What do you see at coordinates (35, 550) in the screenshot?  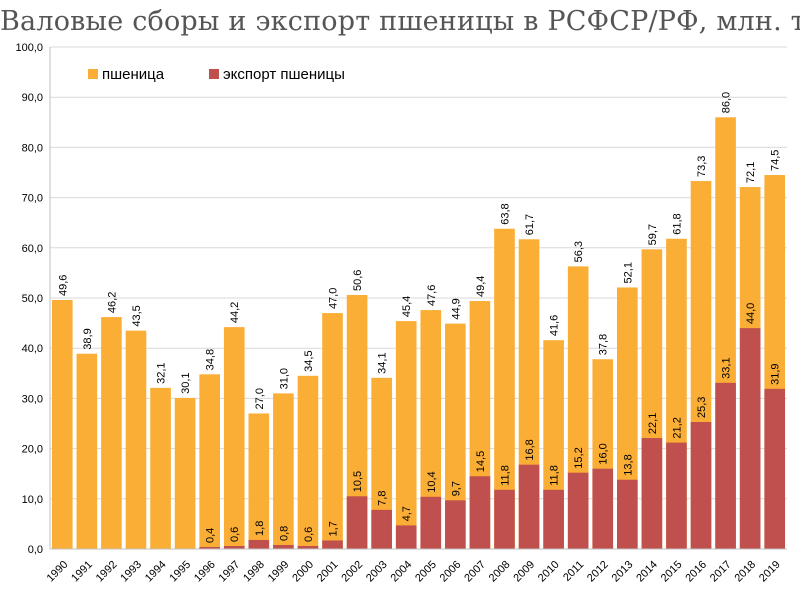 I see `y-tick-label: 0,0` at bounding box center [35, 550].